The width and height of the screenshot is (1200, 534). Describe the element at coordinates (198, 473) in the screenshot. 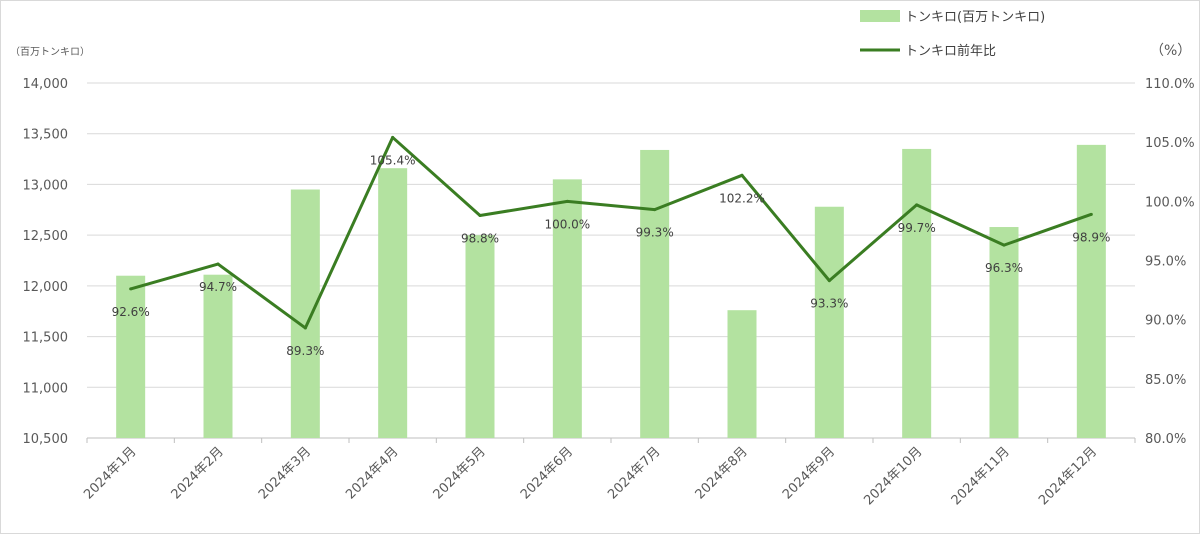

I see `x-tick-label: 2024年2月` at that location.